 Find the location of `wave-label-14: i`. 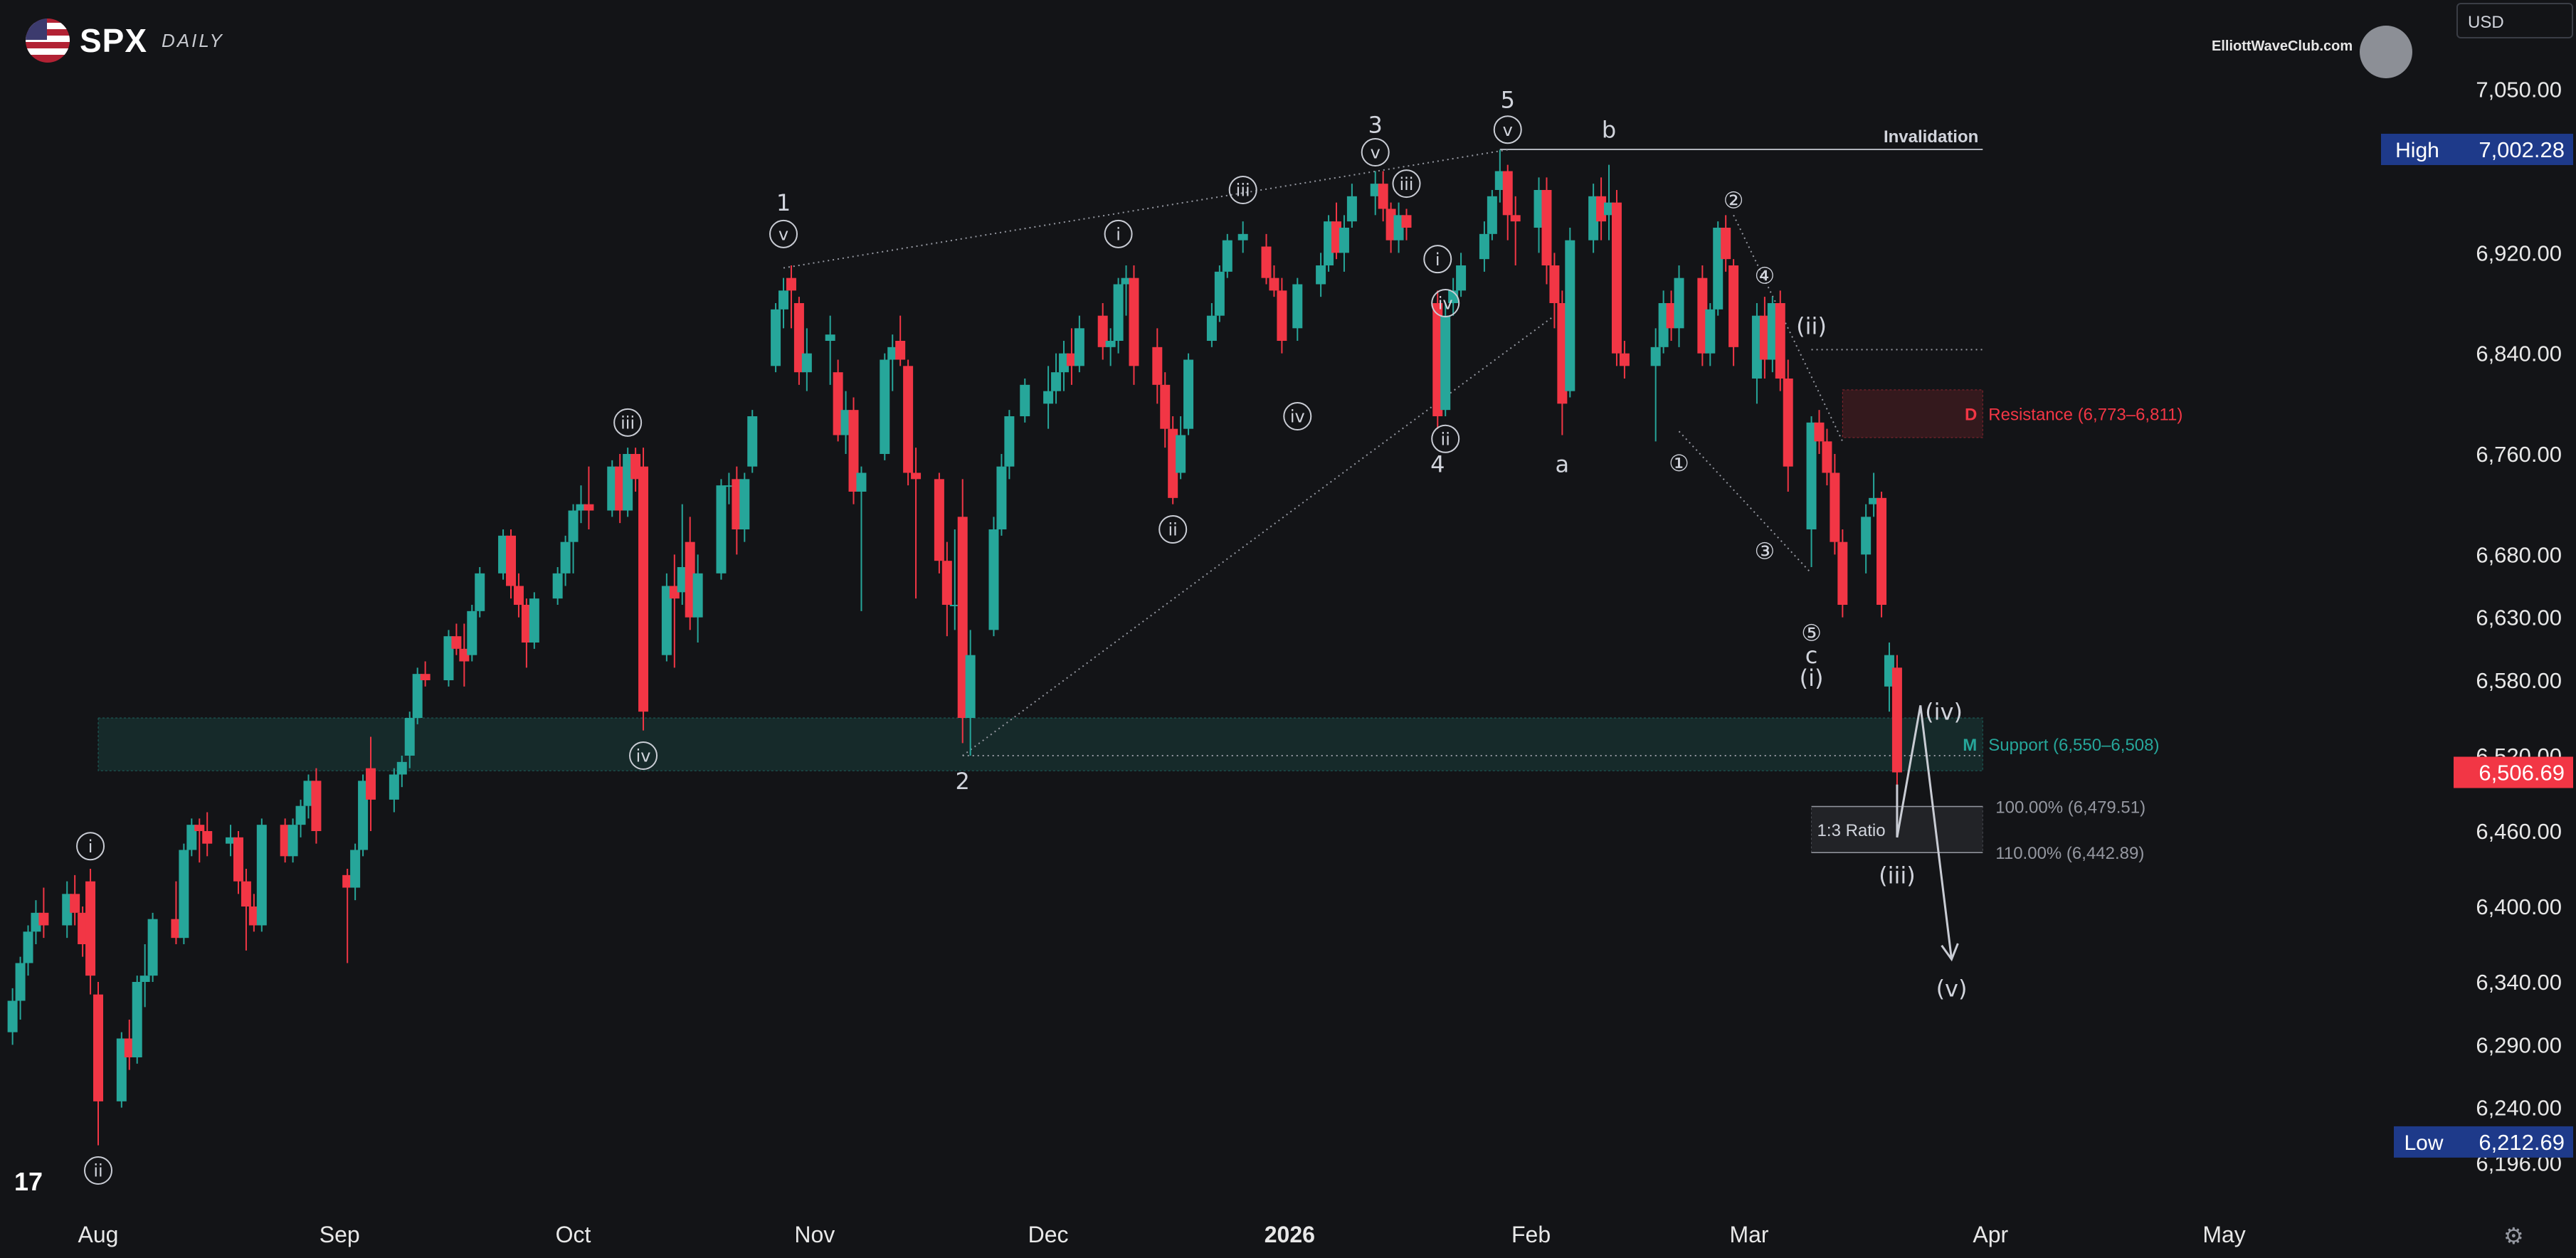

wave-label-14: i is located at coordinates (1437, 260).